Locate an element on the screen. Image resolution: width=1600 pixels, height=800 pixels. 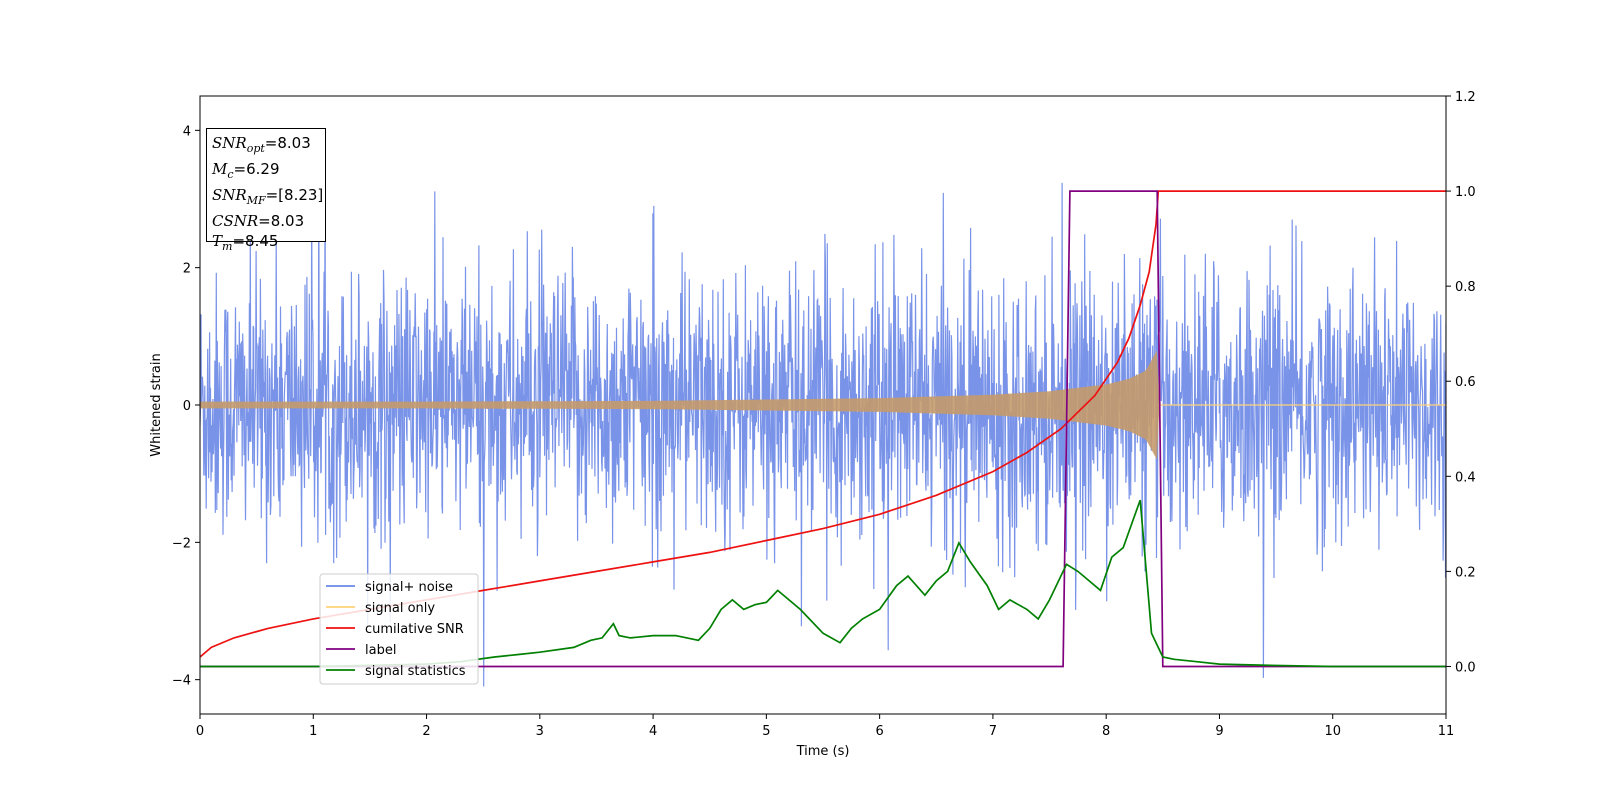
info-mc: Mc=6.29 is located at coordinates (268, 172).